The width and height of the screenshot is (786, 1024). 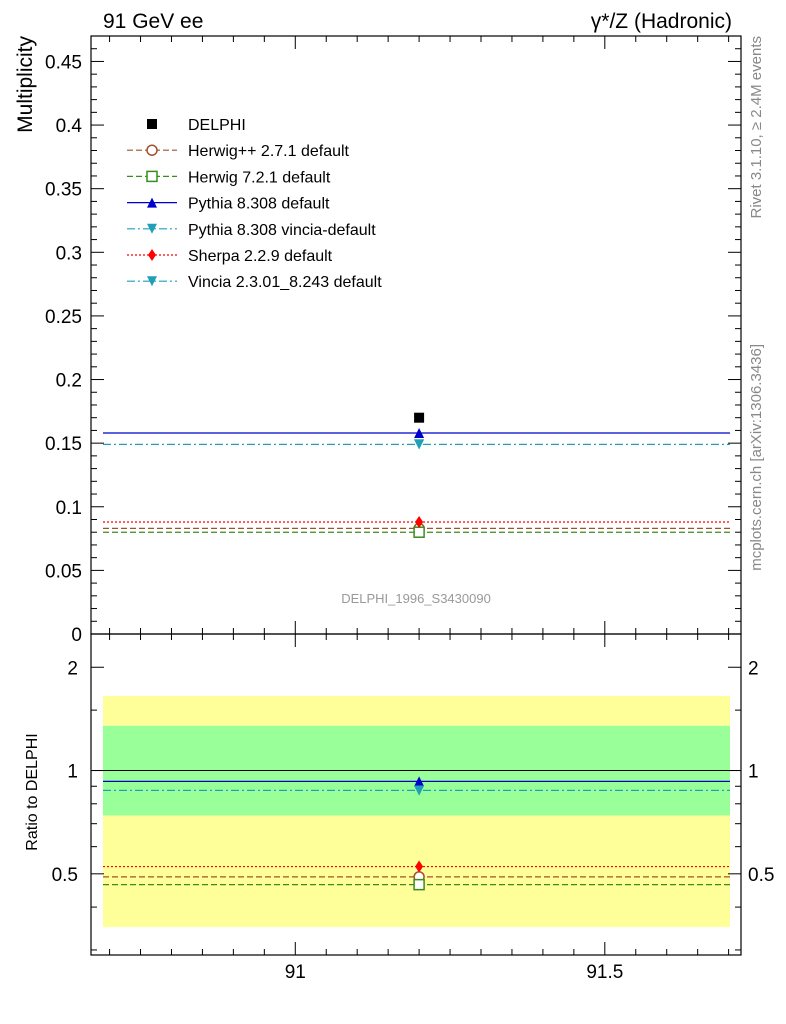 I want to click on ratio-y-tick-label-right: 2, so click(x=753, y=668).